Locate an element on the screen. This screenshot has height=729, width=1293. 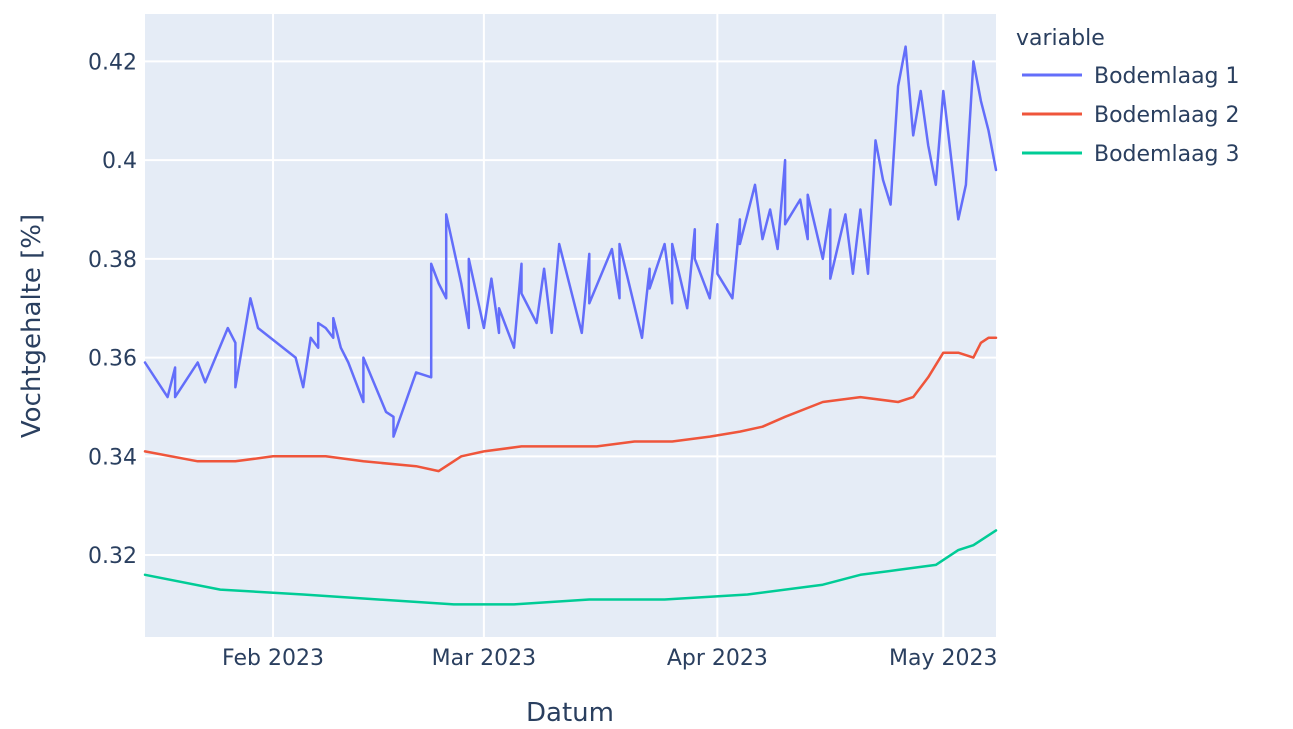
legend-label: Bodemlaag 3 is located at coordinates (1167, 154).